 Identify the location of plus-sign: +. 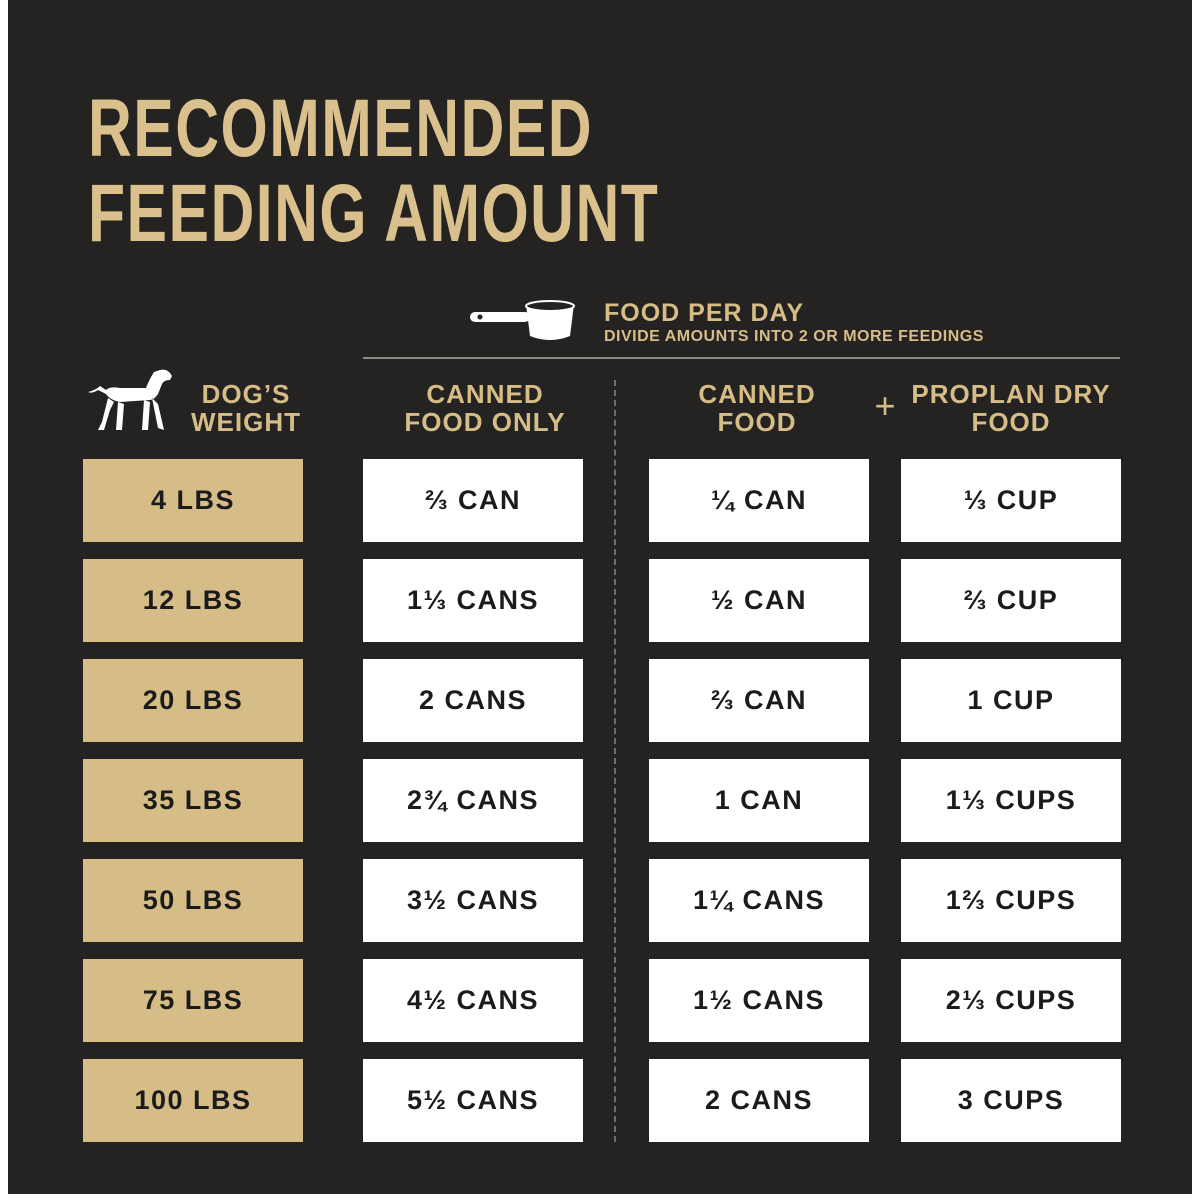
(885, 405).